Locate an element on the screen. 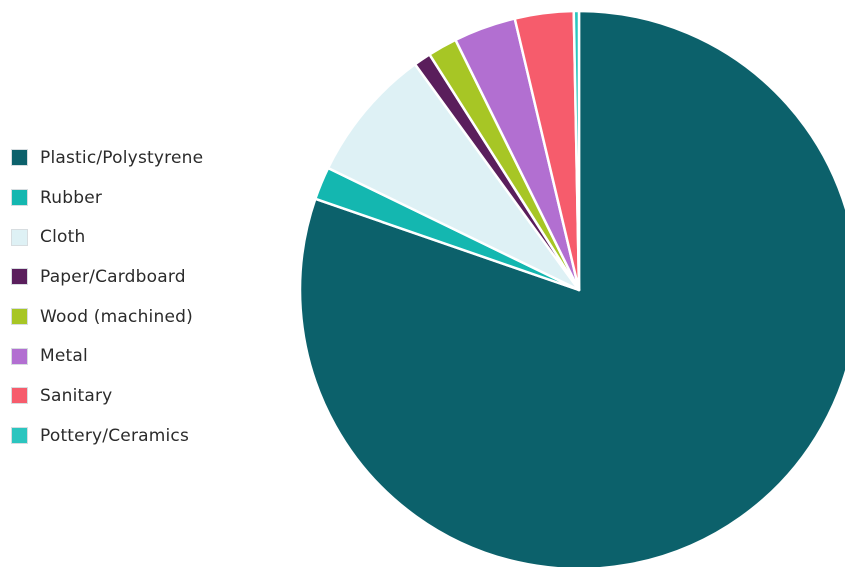  legend-label: Pottery/Ceramics is located at coordinates (115, 435).